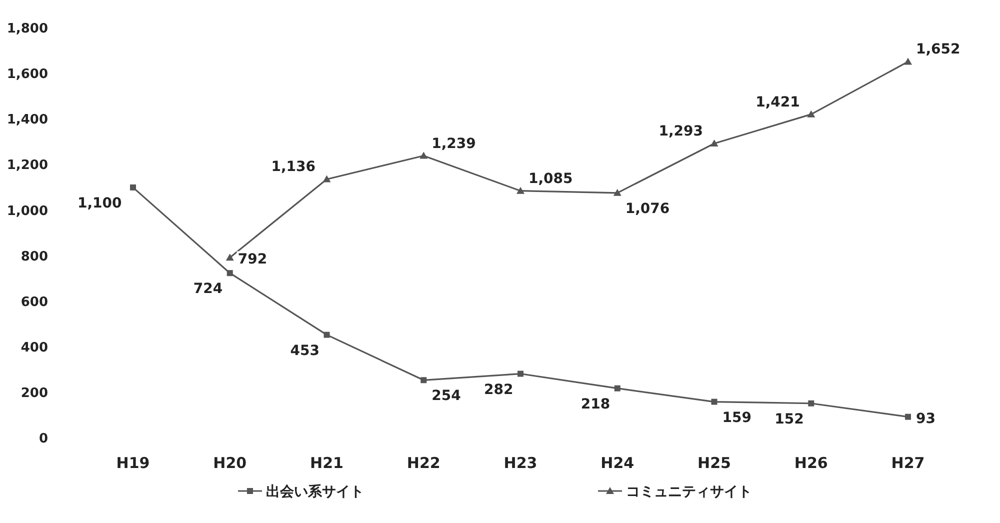 The width and height of the screenshot is (1000, 523). What do you see at coordinates (789, 419) in the screenshot?
I see `data-label: 152` at bounding box center [789, 419].